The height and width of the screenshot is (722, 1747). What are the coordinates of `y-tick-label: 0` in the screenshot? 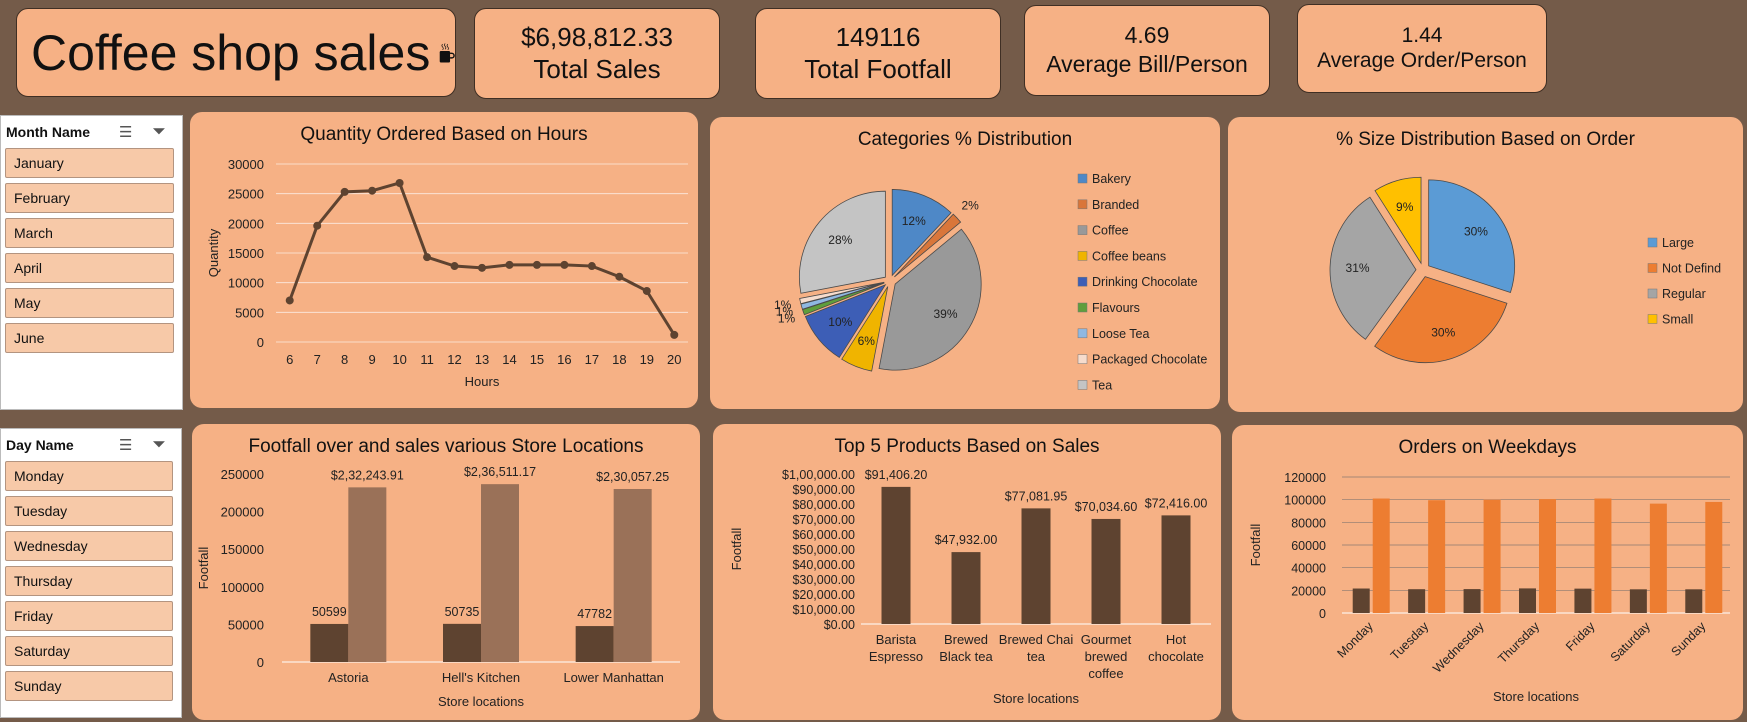 It's located at (260, 662).